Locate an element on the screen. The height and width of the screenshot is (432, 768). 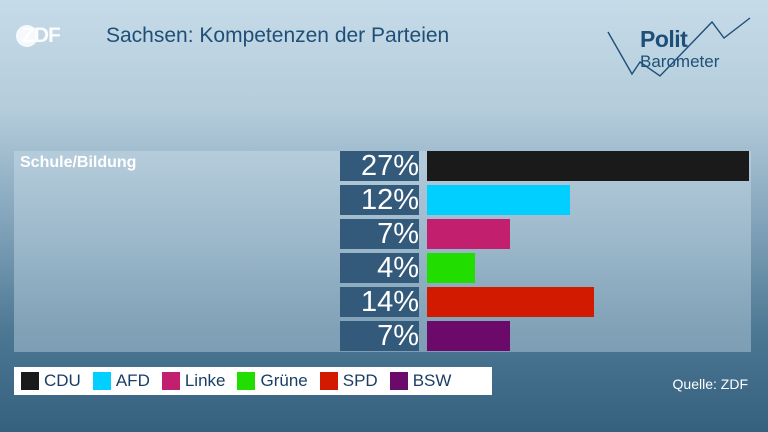
legend-label: CDU is located at coordinates (62, 380).